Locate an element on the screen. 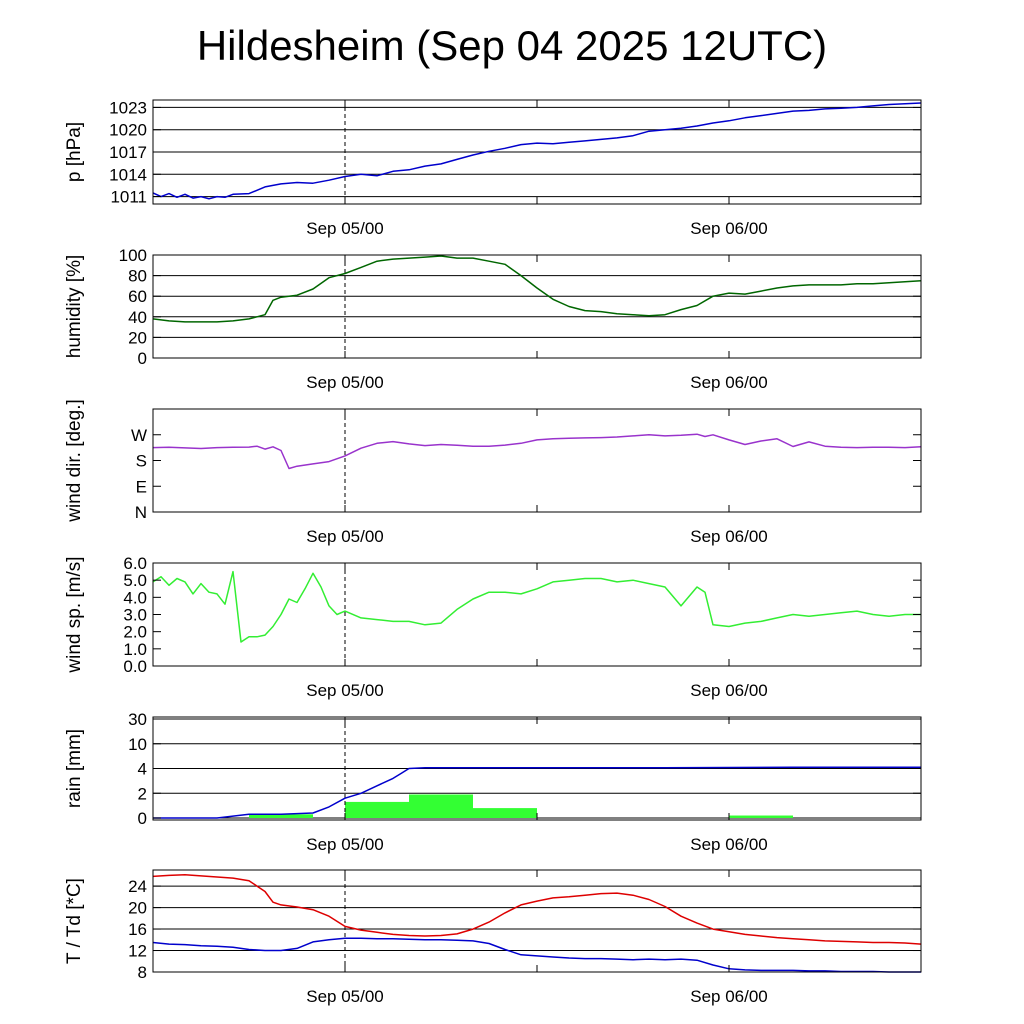 This screenshot has width=1024, height=1024. y-tick-label: 30 is located at coordinates (137, 719).